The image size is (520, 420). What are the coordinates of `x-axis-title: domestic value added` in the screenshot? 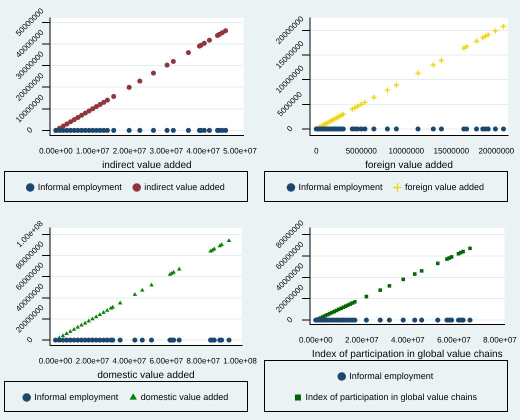 It's located at (146, 375).